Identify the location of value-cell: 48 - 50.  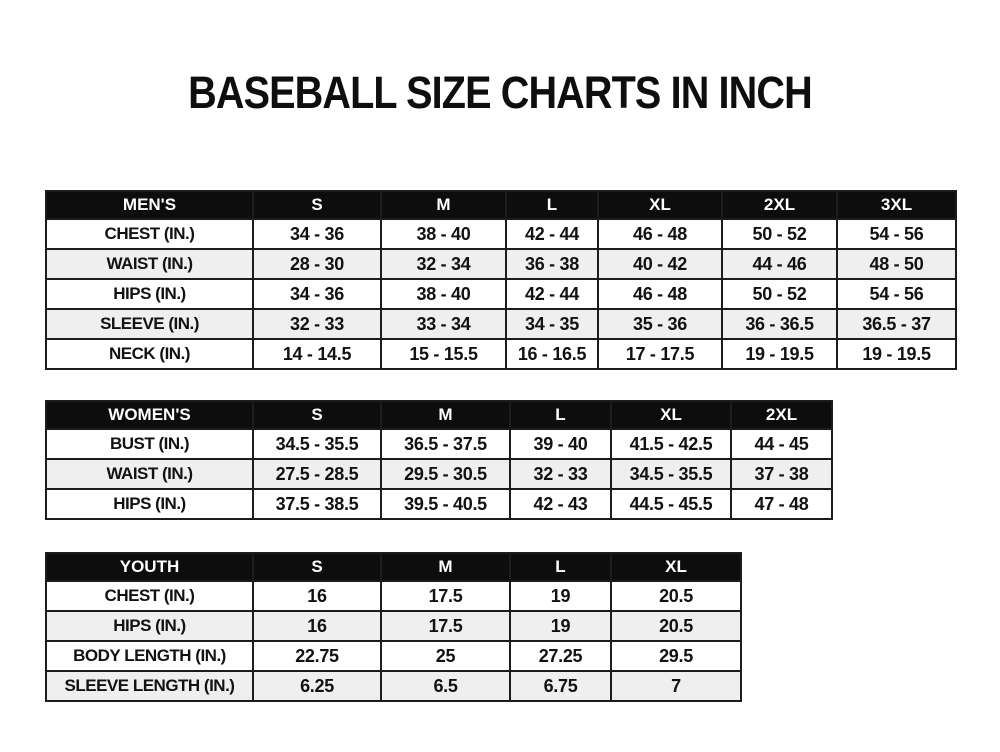
(896, 264).